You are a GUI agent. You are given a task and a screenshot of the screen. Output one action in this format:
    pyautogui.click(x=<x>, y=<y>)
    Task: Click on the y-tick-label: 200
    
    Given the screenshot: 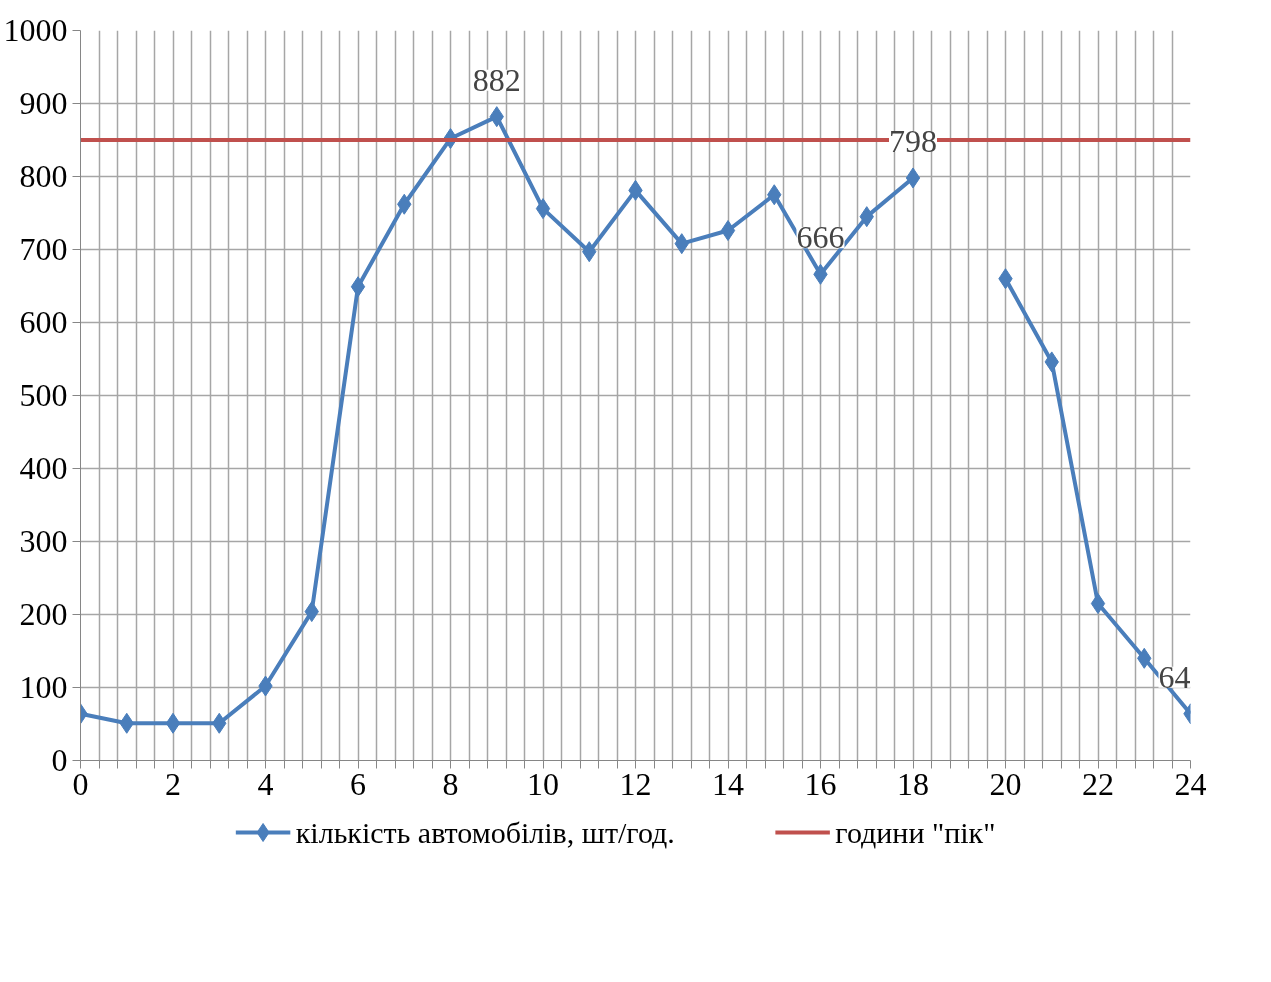 What is the action you would take?
    pyautogui.click(x=43, y=614)
    